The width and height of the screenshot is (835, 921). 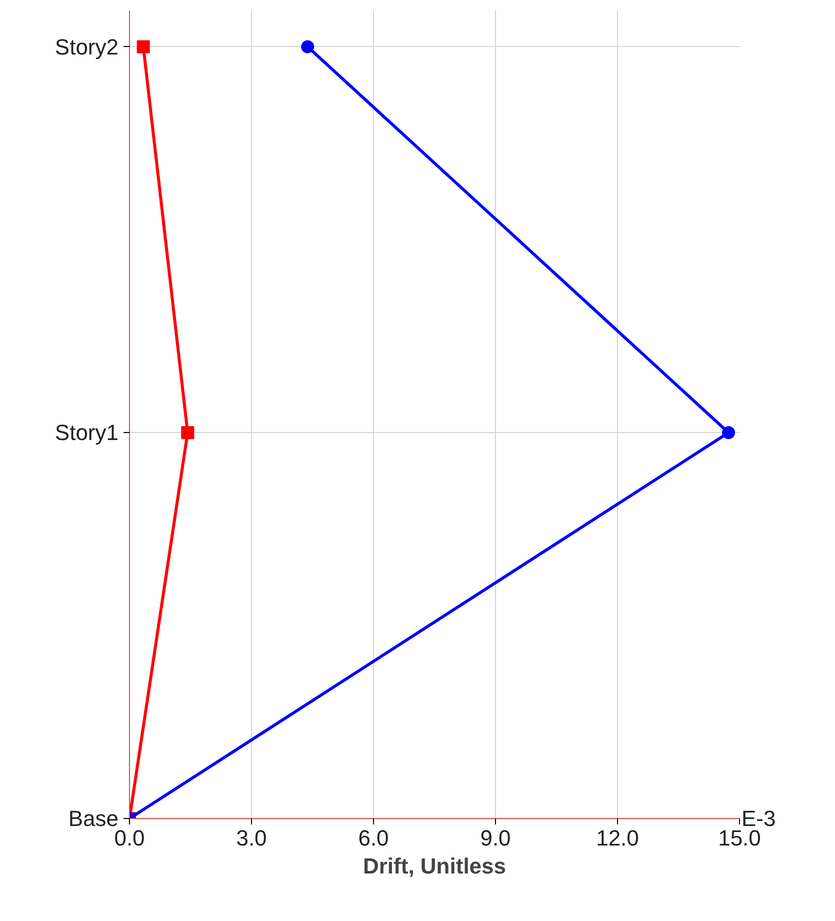 I want to click on y-tick-label: Story2, so click(x=86, y=47).